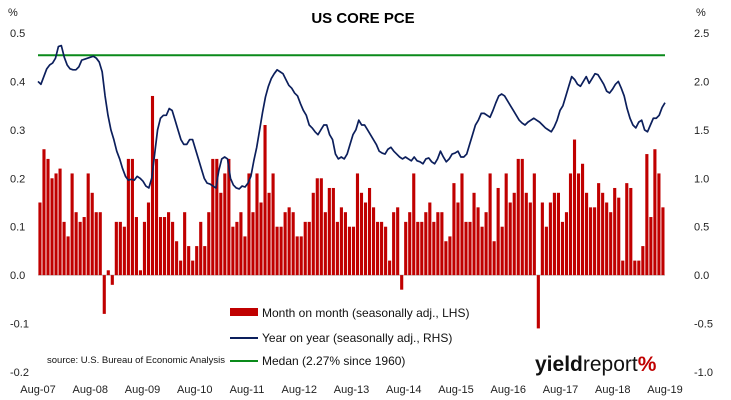  Describe the element at coordinates (13, 13) in the screenshot. I see `left-axis-unit: %` at that location.